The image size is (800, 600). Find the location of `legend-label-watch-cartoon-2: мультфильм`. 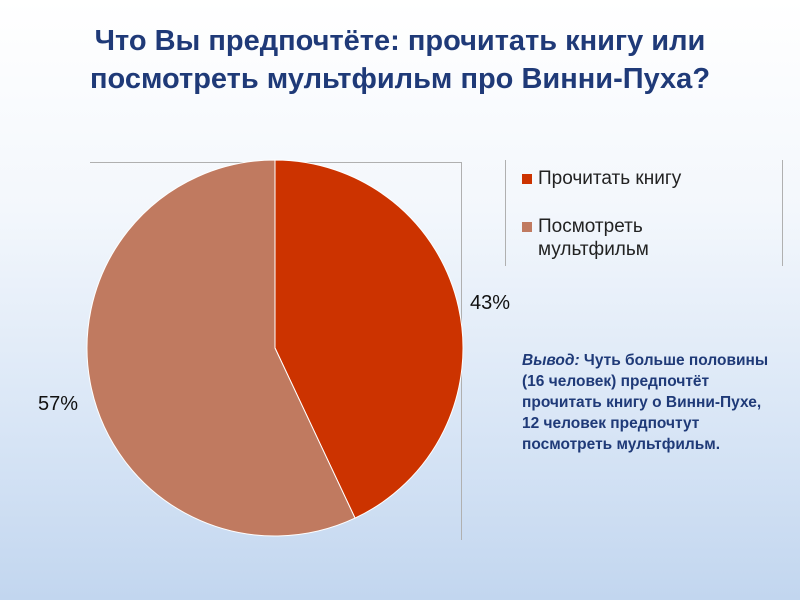

legend-label-watch-cartoon-2: мультфильм is located at coordinates (593, 249).